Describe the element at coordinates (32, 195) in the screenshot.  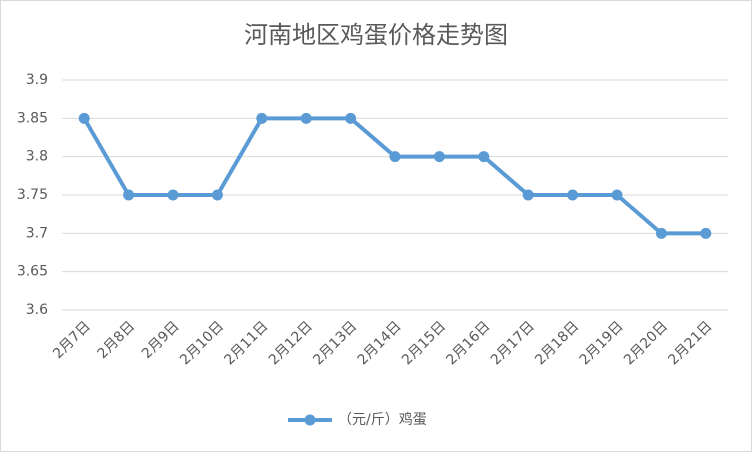
I see `y-tick-label: 3.75` at that location.